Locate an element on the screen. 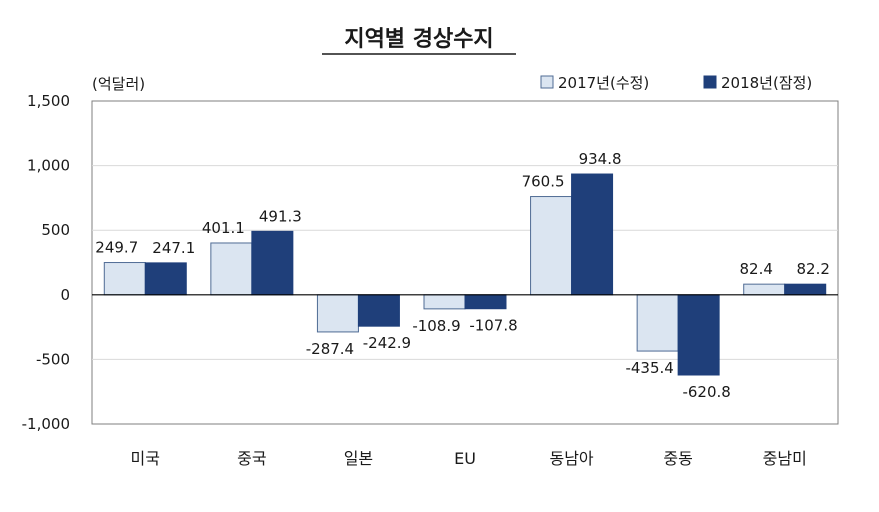 Image resolution: width=879 pixels, height=512 pixels. data-label: -242.9 is located at coordinates (387, 343).